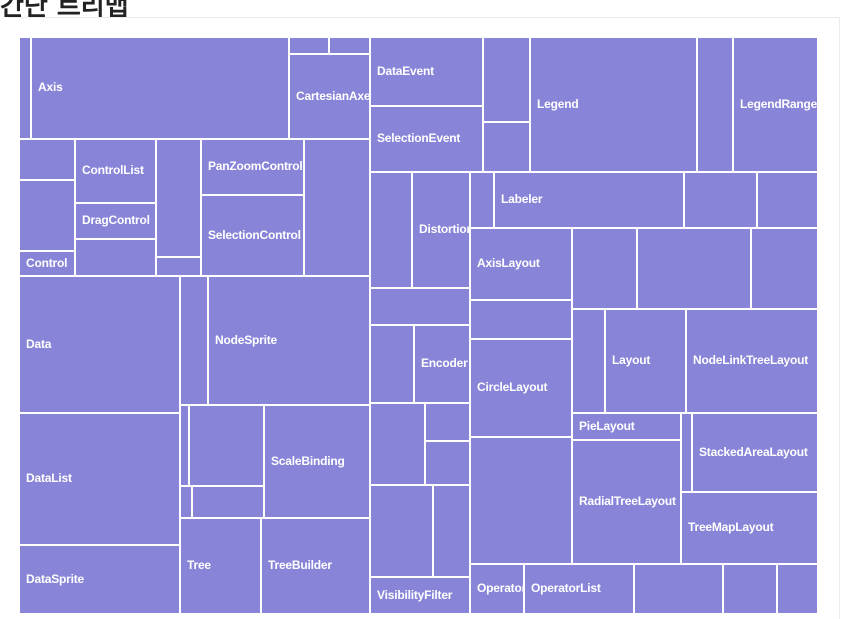 The width and height of the screenshot is (841, 619). I want to click on treemap-cell-label: DragControl, so click(116, 220).